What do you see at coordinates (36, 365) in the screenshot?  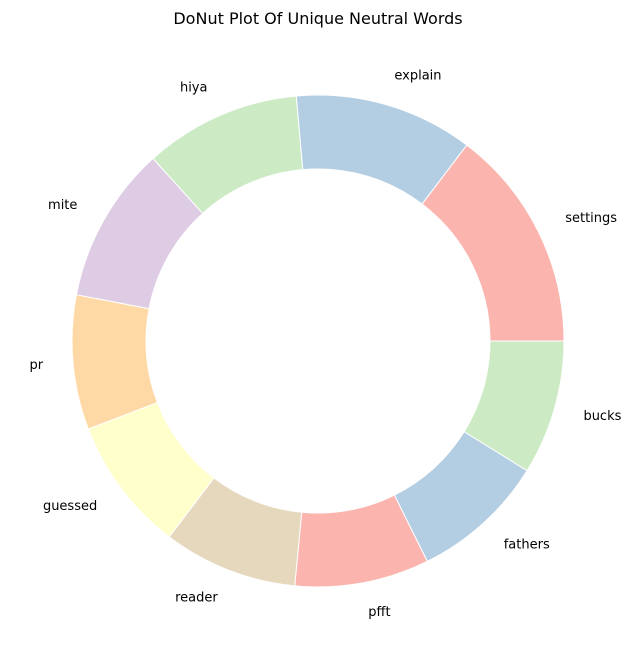 I see `slice-label-pr: pr` at bounding box center [36, 365].